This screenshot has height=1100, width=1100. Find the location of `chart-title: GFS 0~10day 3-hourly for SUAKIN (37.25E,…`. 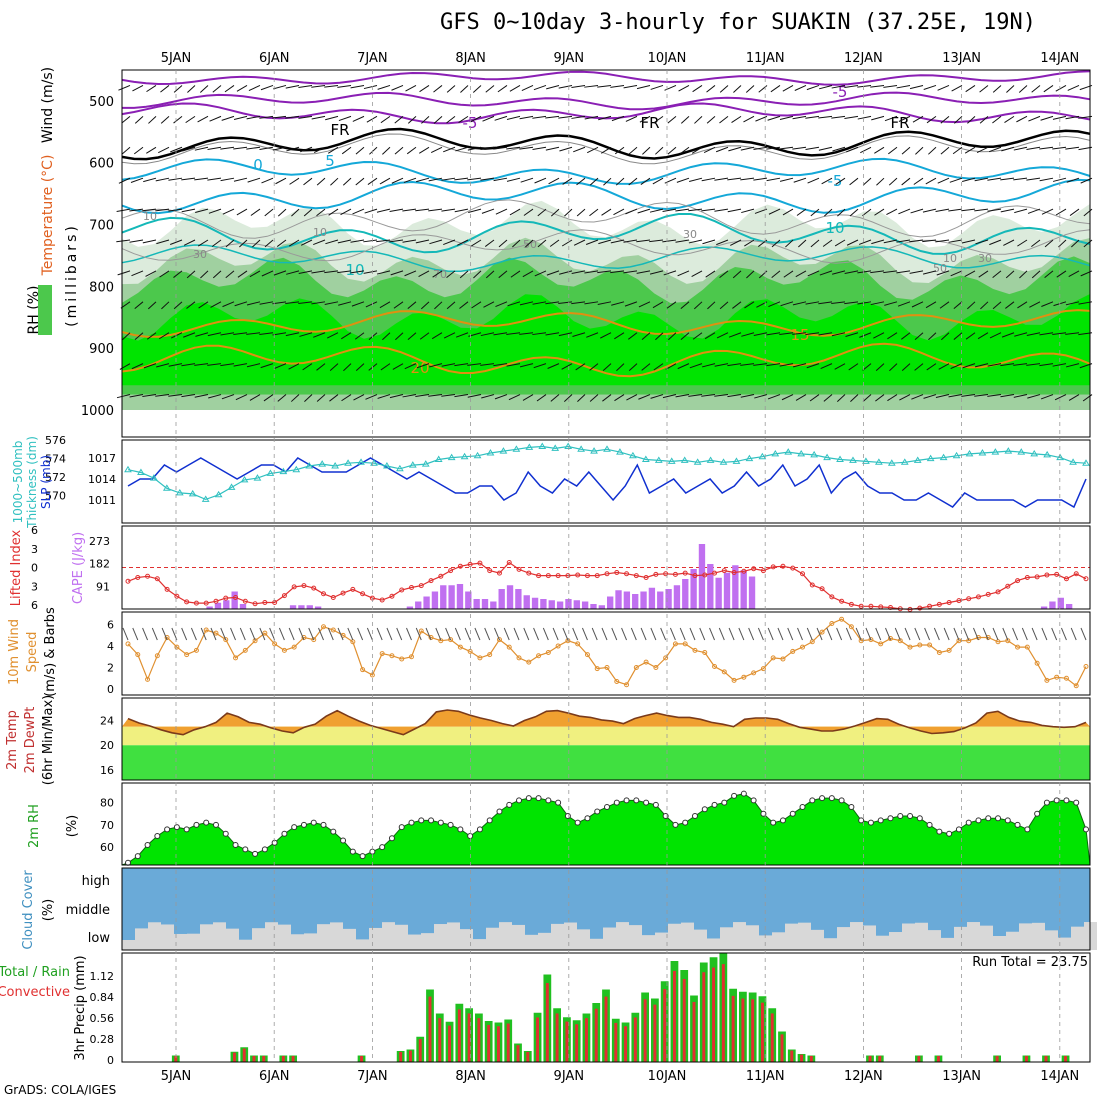

chart-title: GFS 0~10day 3-hourly for SUAKIN (37.25E,… is located at coordinates (738, 22).